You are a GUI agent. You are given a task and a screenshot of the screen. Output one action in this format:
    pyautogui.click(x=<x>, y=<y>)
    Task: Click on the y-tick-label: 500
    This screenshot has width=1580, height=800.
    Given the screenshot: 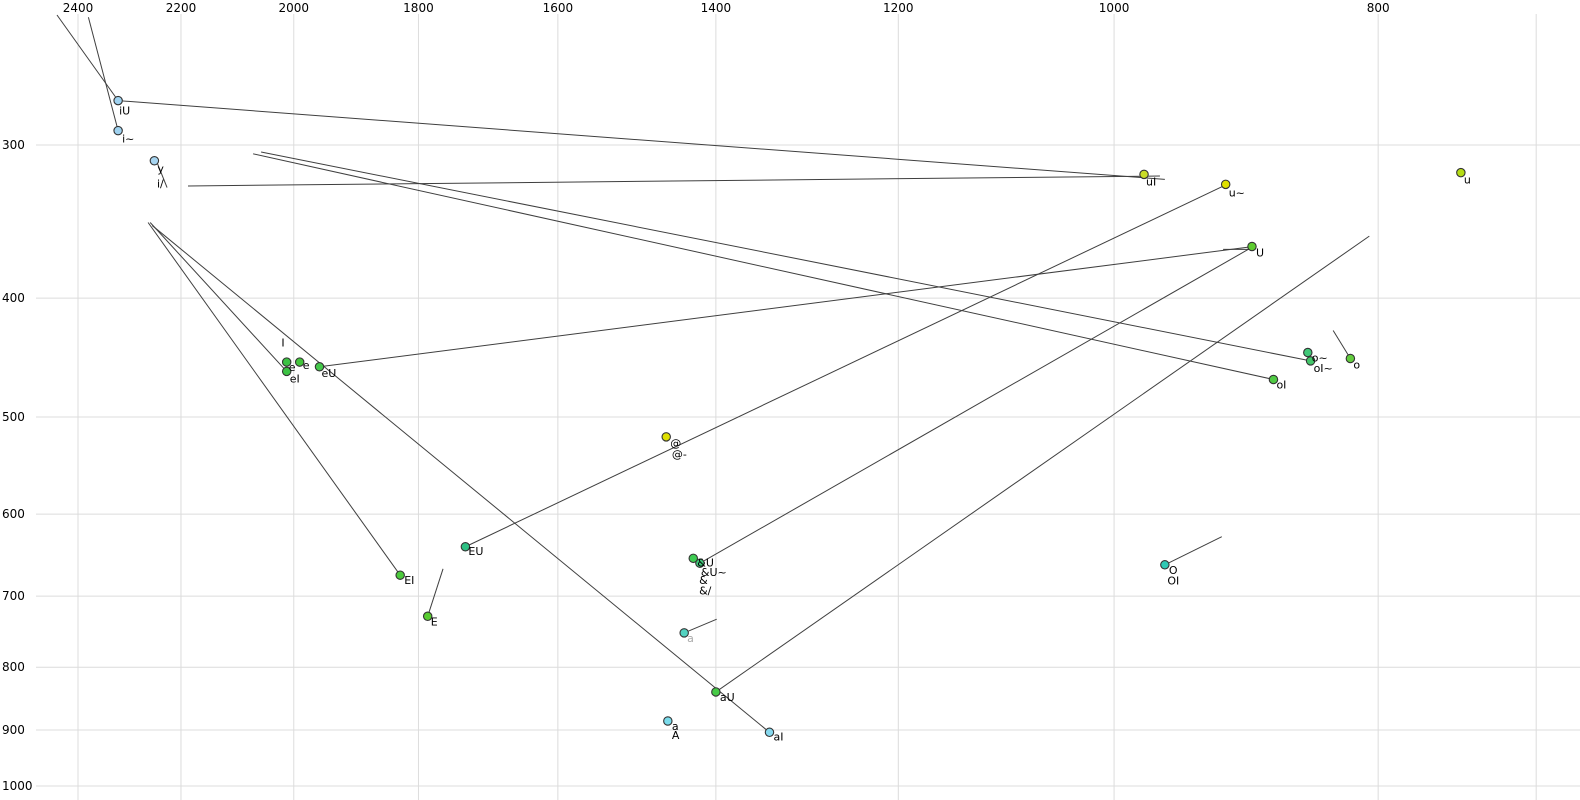 What is the action you would take?
    pyautogui.click(x=13, y=417)
    